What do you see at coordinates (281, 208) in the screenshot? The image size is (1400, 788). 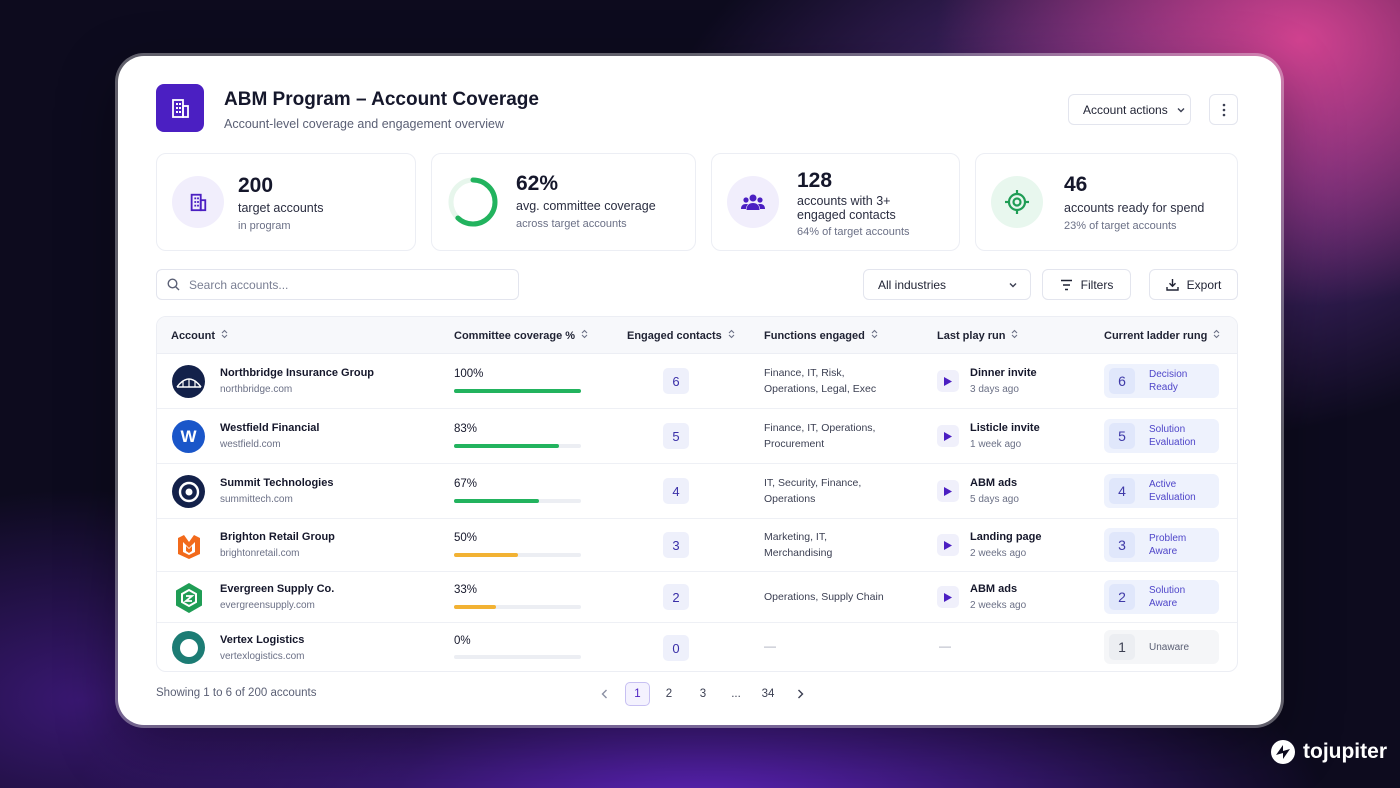 I see `stat-label: target accounts` at bounding box center [281, 208].